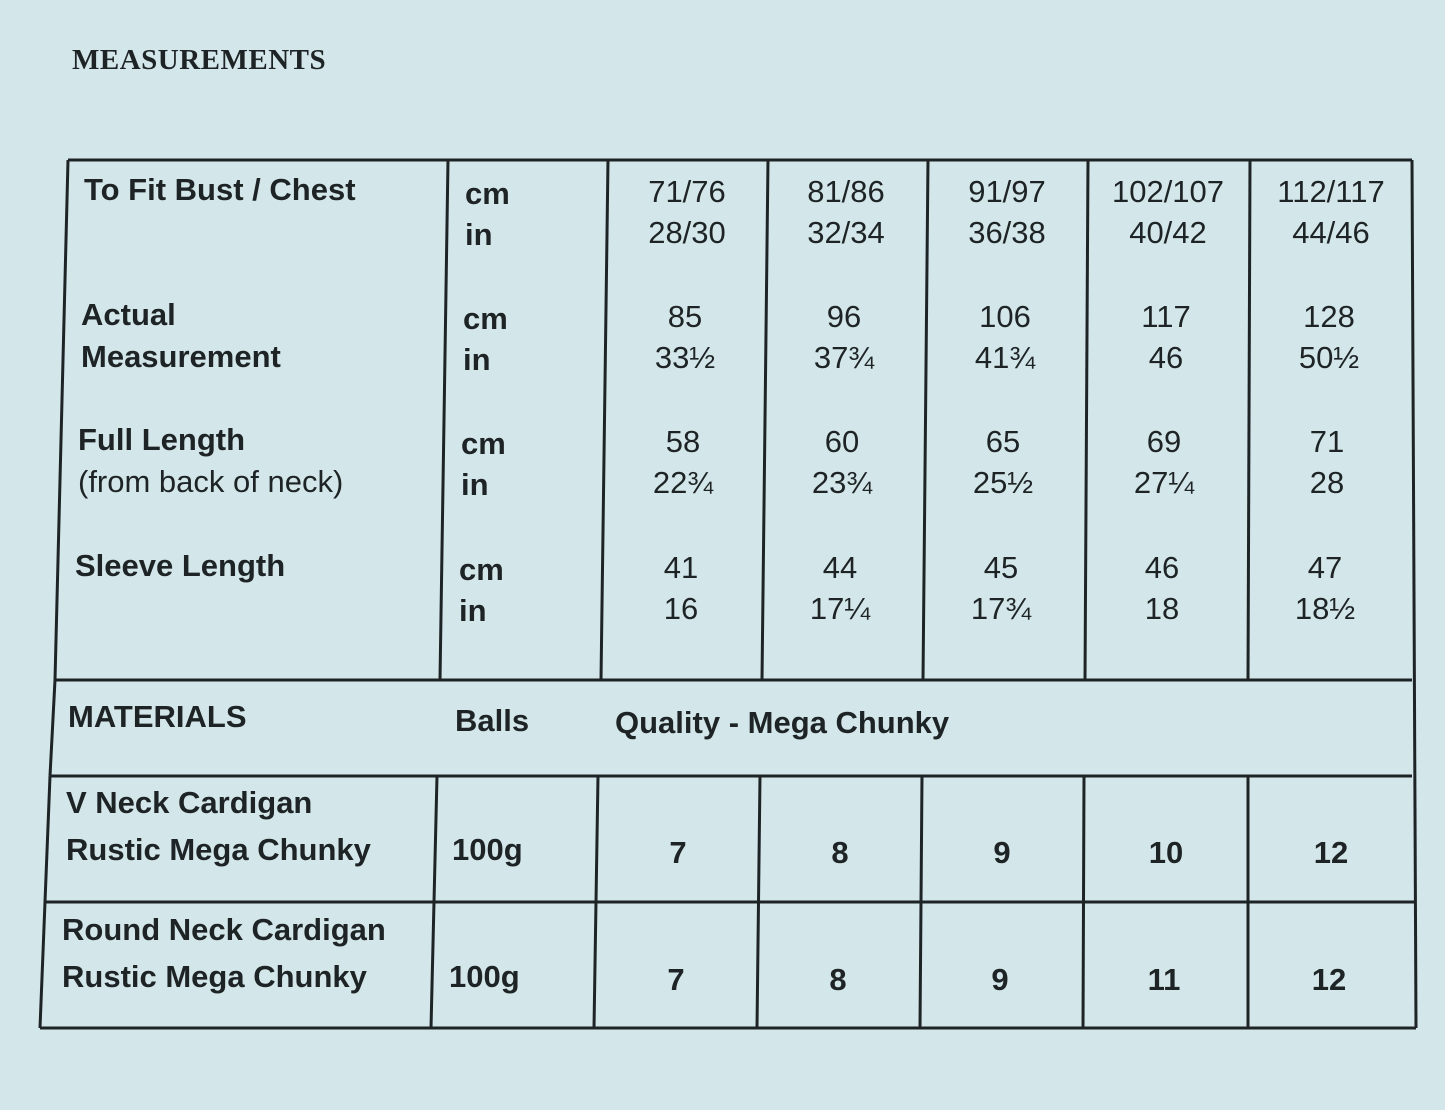 The width and height of the screenshot is (1445, 1110). What do you see at coordinates (1331, 191) in the screenshot?
I see `size-value: 112/117` at bounding box center [1331, 191].